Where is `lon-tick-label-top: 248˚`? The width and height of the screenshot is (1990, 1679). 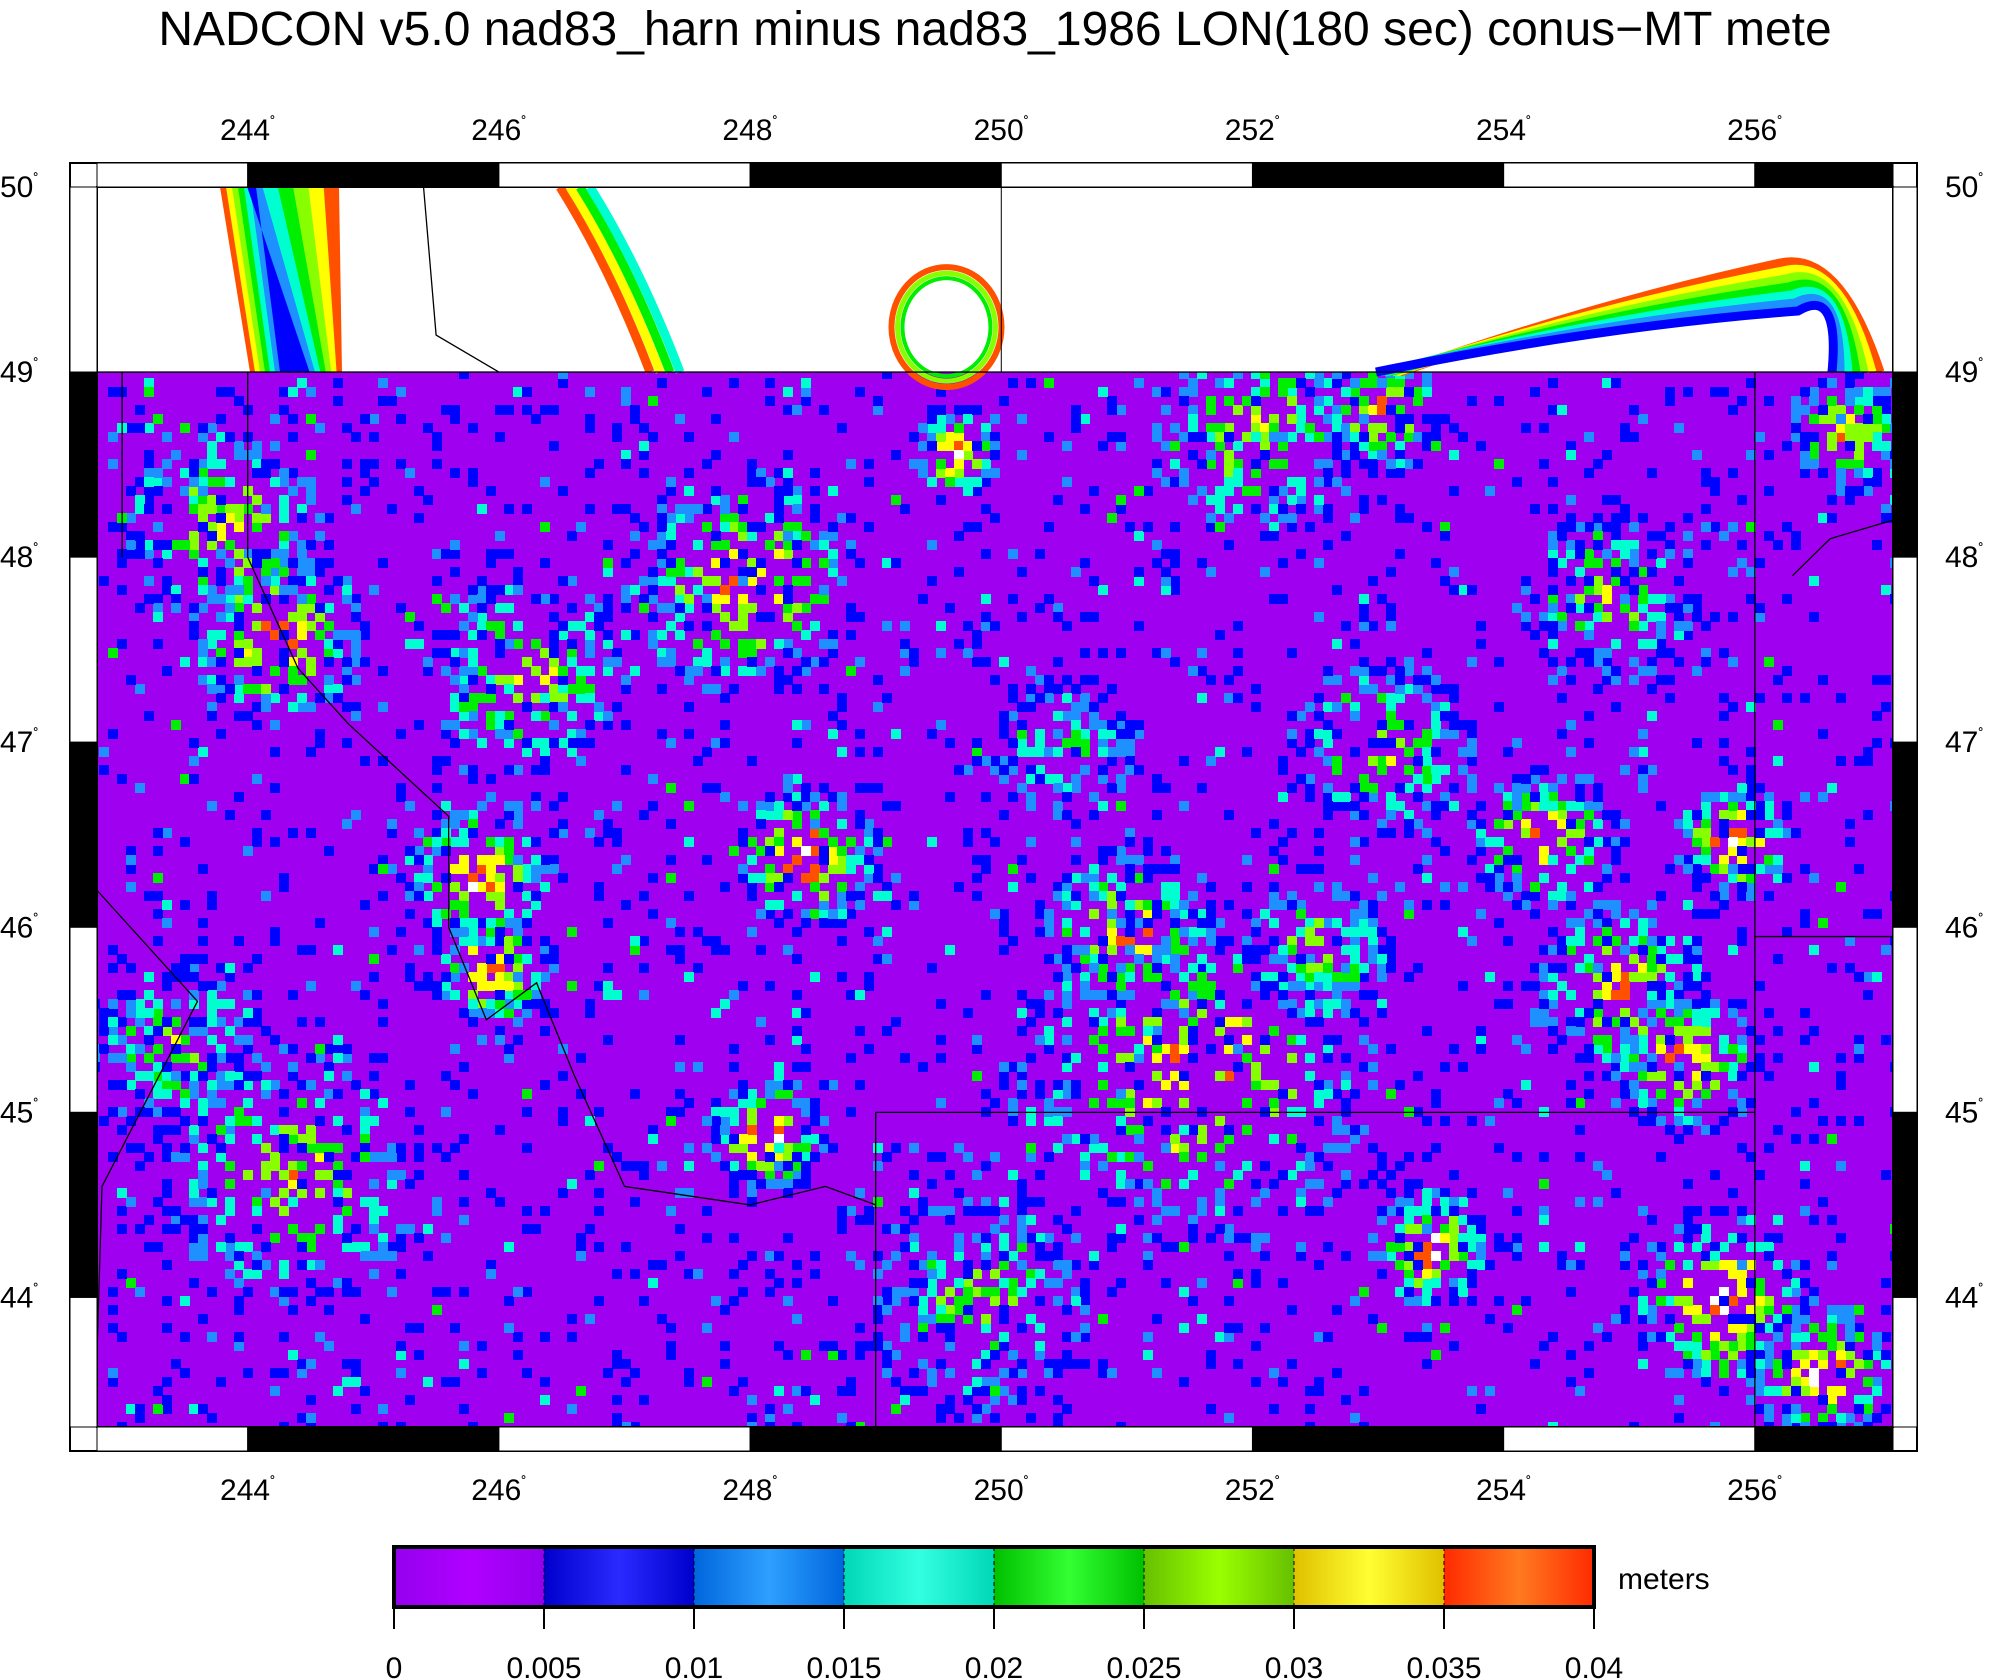
lon-tick-label-top: 248˚ is located at coordinates (749, 130).